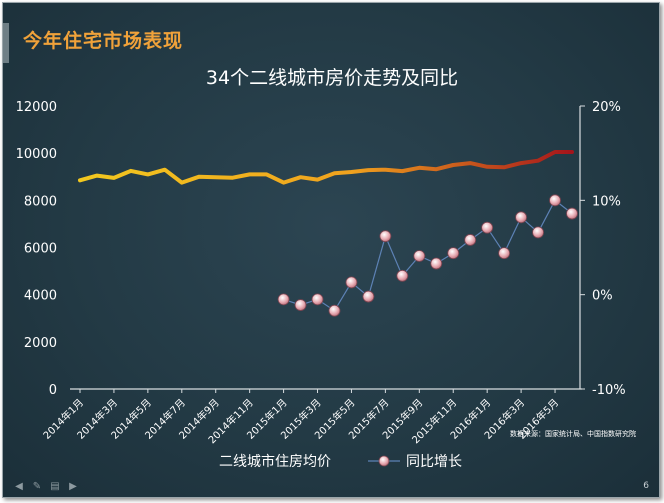 The image size is (664, 503). I want to click on page-number: 6, so click(646, 486).